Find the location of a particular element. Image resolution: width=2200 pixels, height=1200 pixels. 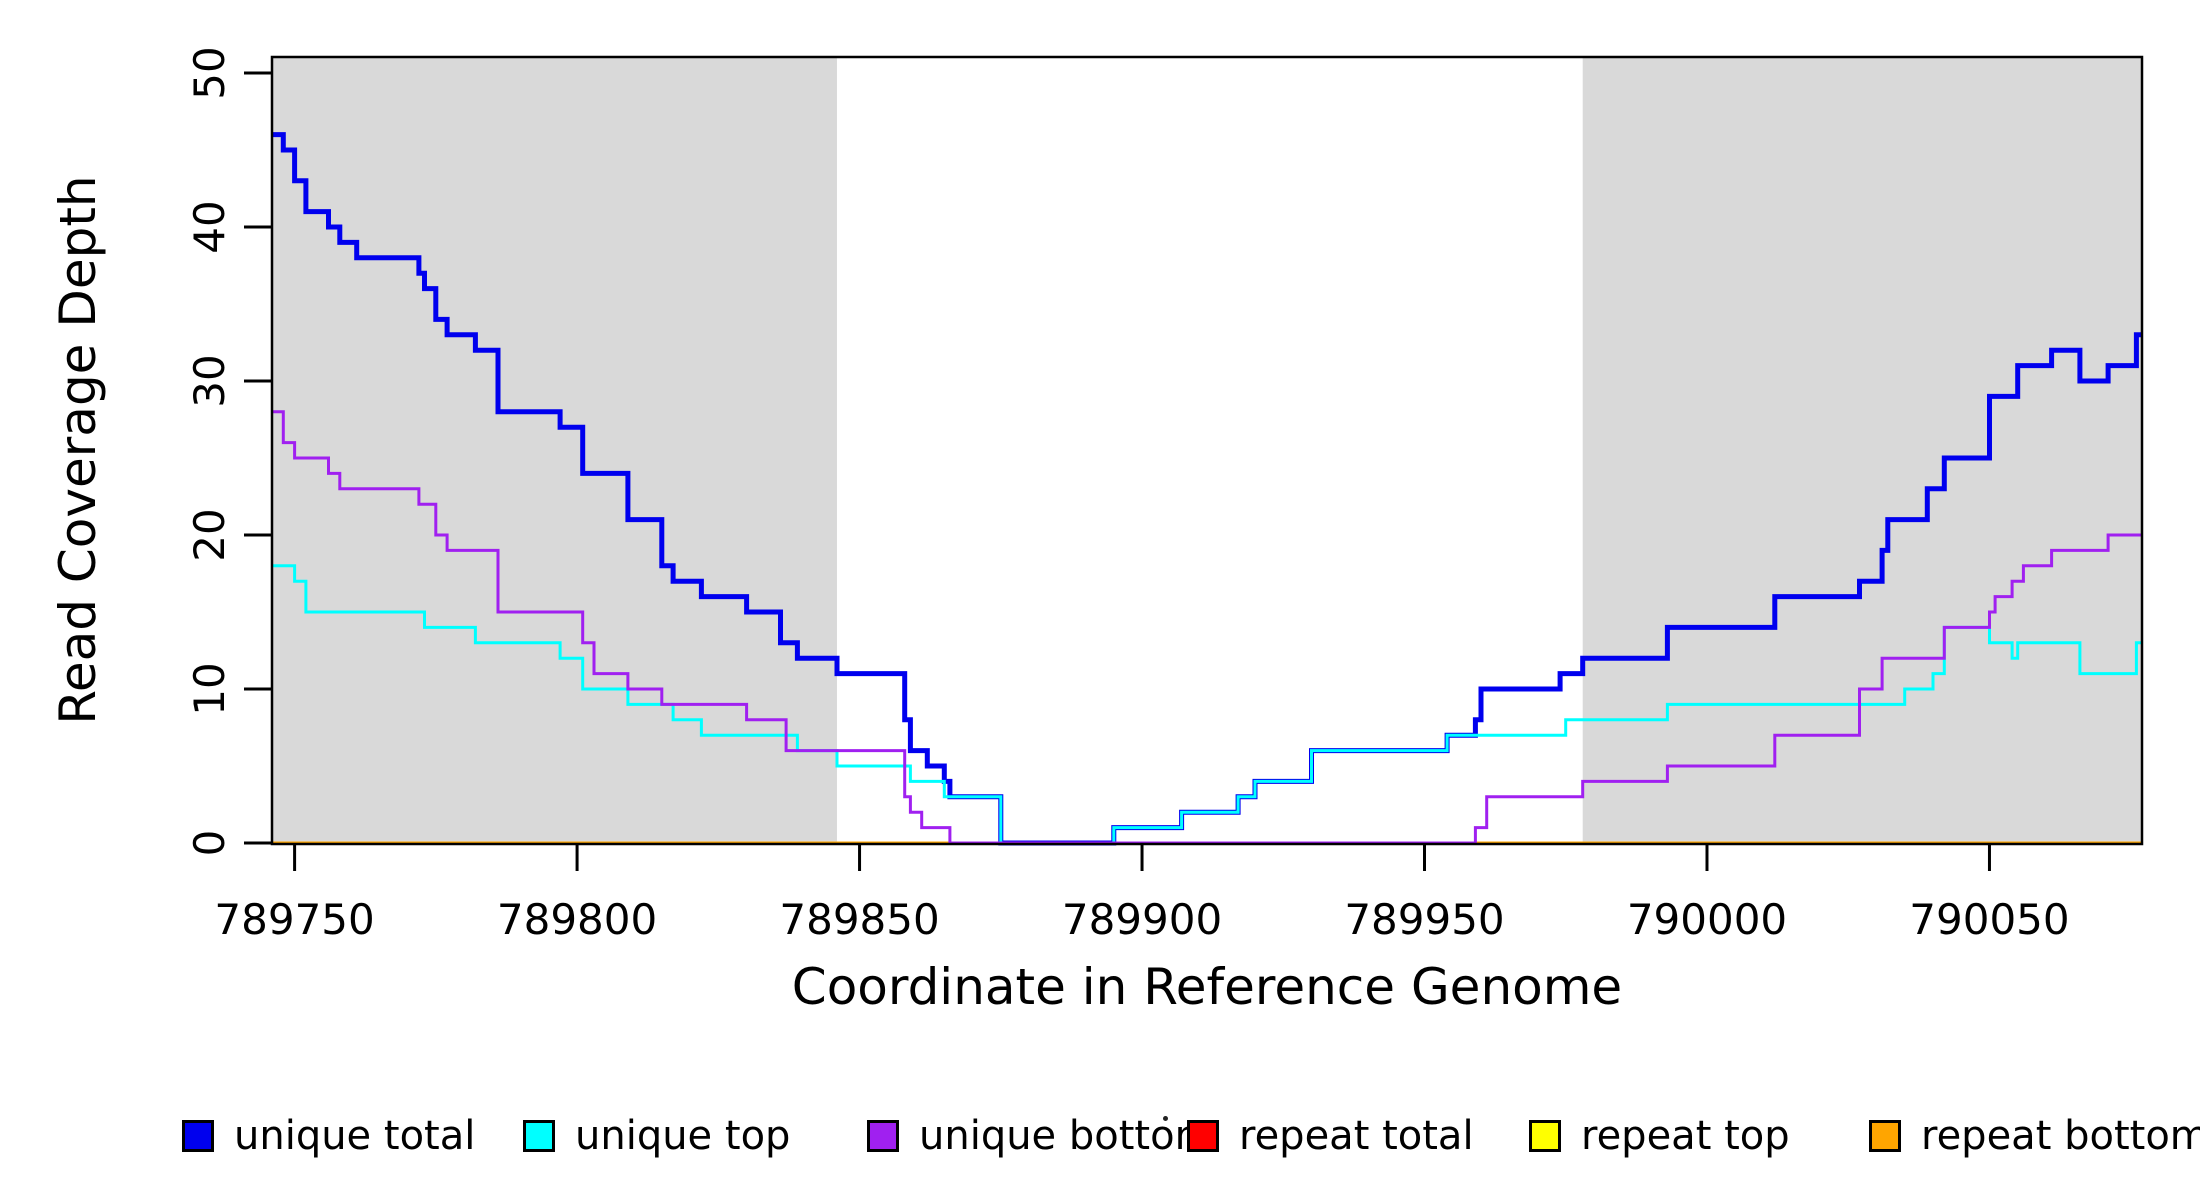

x-tick-label: 789900 is located at coordinates (1142, 919).